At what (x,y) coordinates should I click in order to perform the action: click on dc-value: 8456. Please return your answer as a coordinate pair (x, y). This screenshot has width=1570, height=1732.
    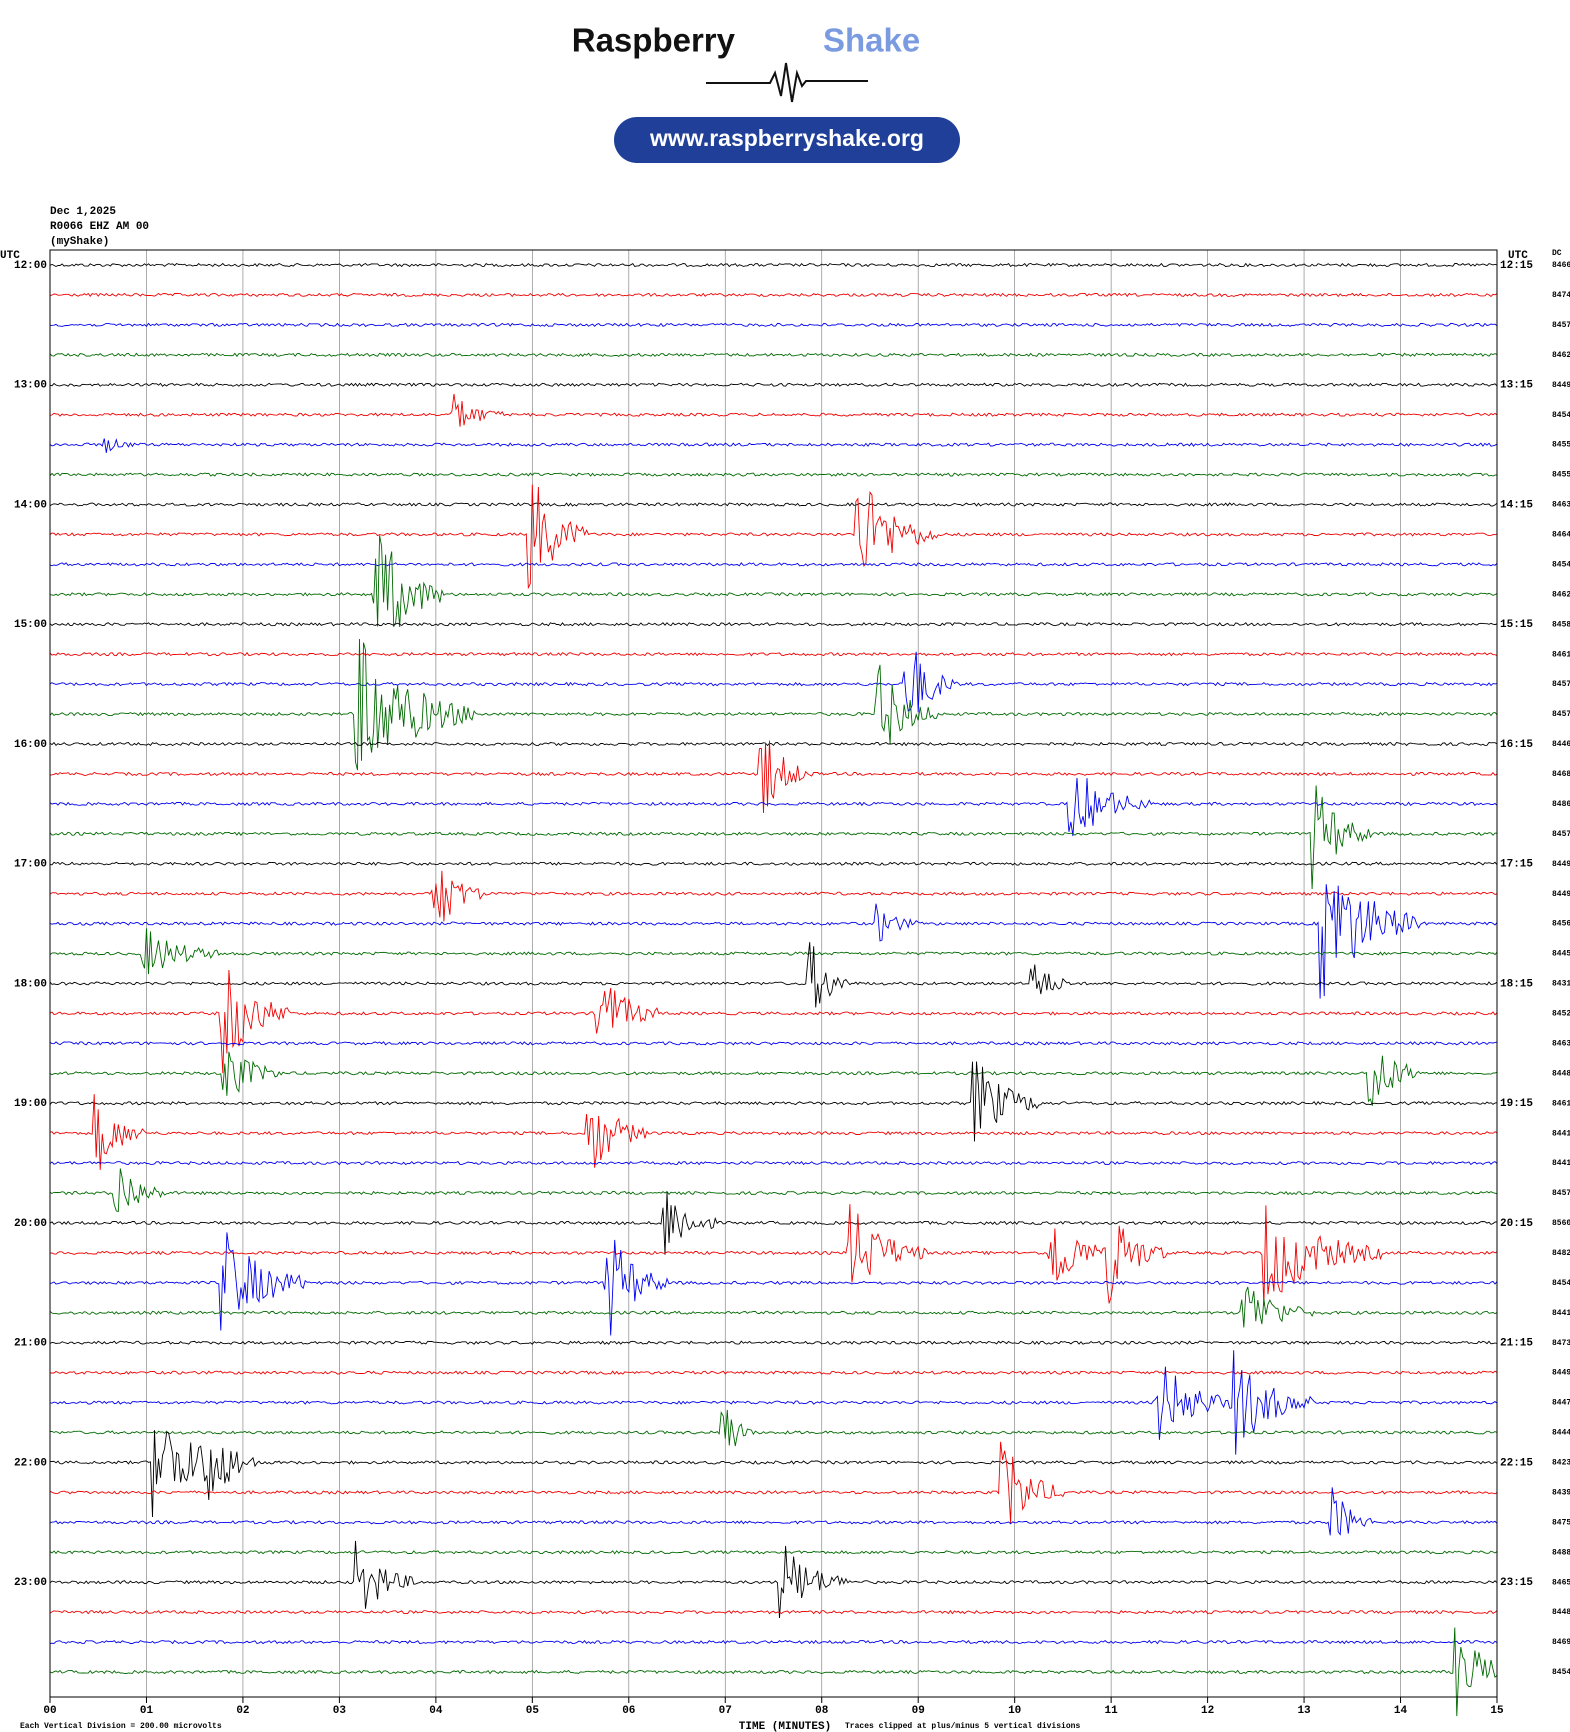
    Looking at the image, I should click on (1561, 924).